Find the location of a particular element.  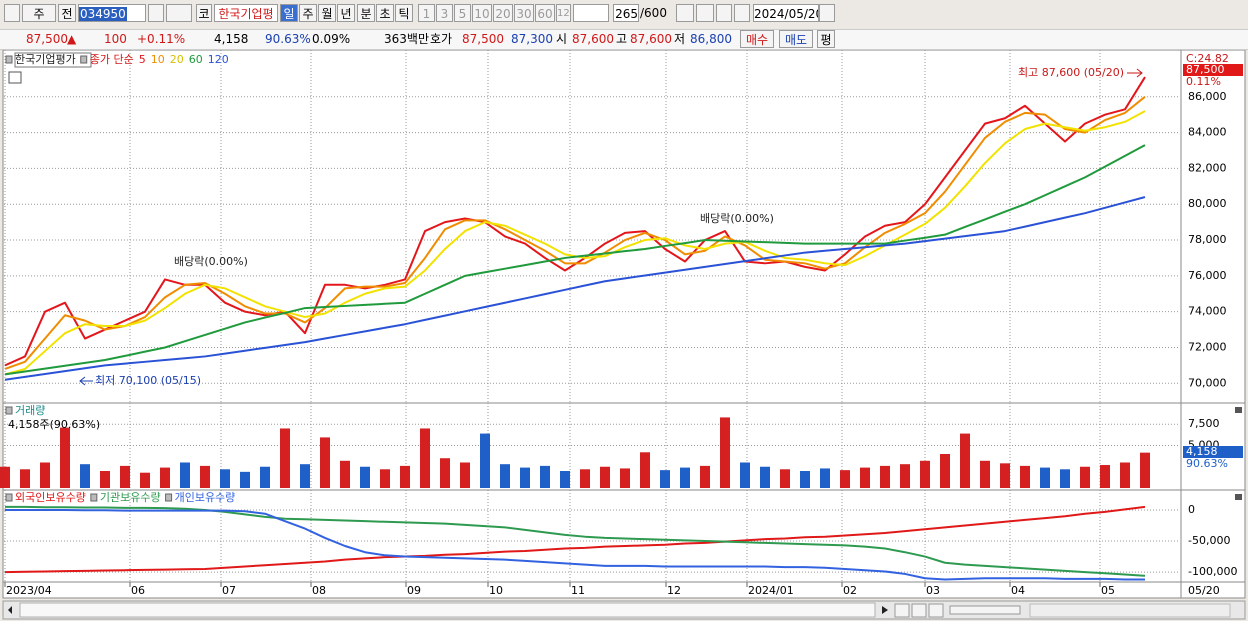

y-tick-label: 7,500 is located at coordinates (1204, 423).